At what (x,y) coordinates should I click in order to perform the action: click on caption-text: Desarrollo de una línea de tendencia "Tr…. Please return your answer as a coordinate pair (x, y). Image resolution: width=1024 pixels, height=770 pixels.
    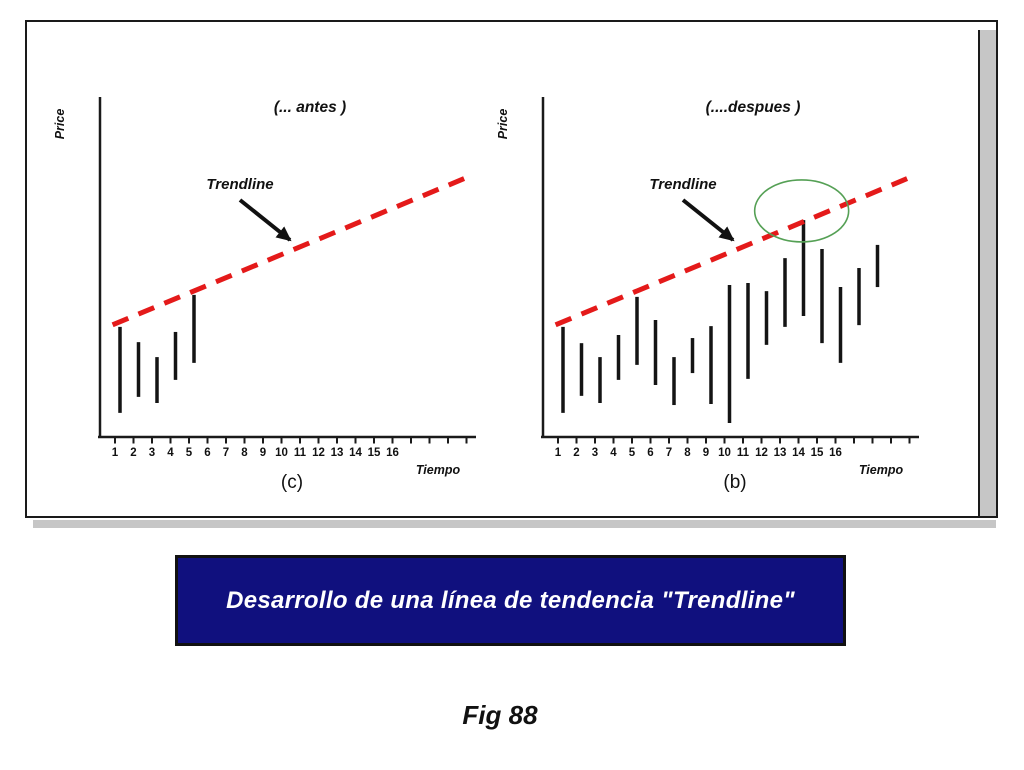
    Looking at the image, I should click on (510, 600).